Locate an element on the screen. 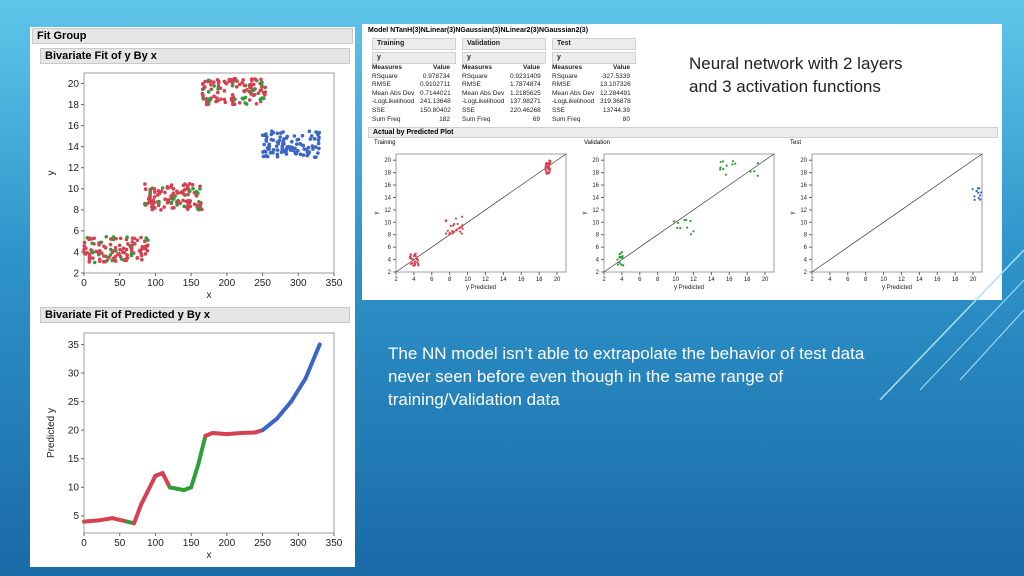 This screenshot has width=1024, height=576. plot1-header: Bivariate Fit of y By x is located at coordinates (195, 56).